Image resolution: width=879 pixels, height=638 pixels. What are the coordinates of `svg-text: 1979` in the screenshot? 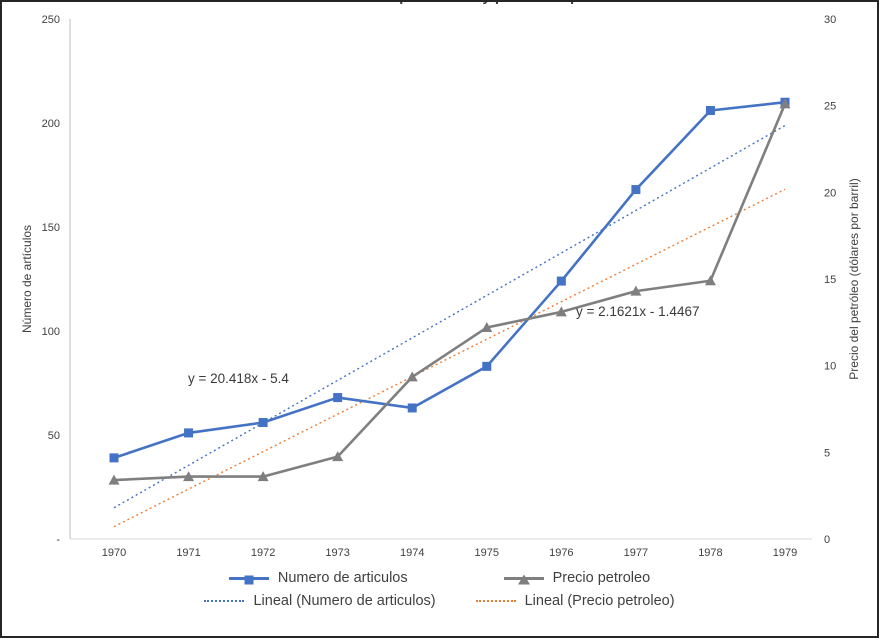 It's located at (785, 553).